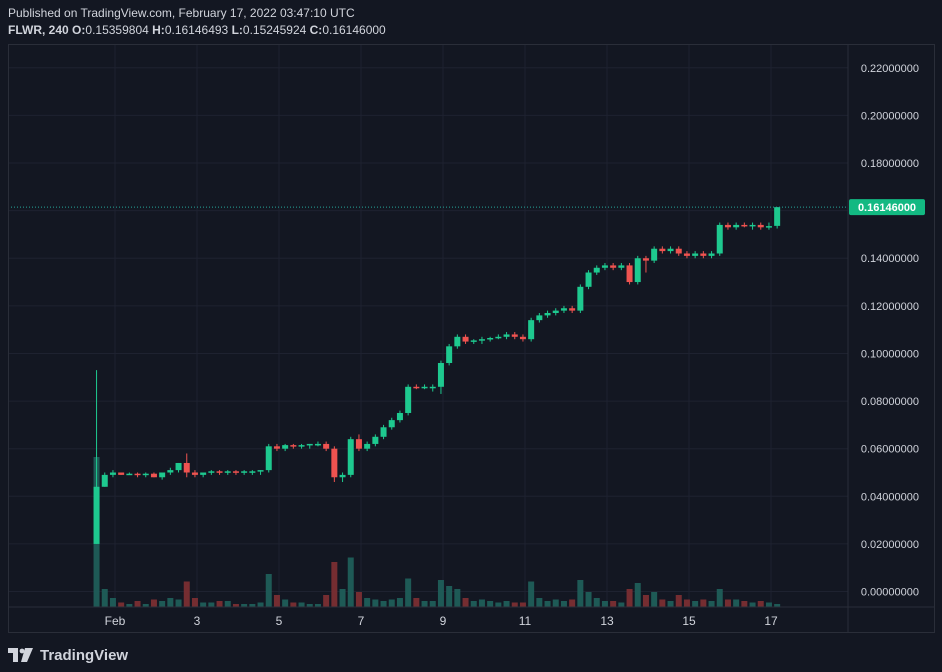 The width and height of the screenshot is (942, 672). Describe the element at coordinates (158, 30) in the screenshot. I see `high-label: H:` at that location.